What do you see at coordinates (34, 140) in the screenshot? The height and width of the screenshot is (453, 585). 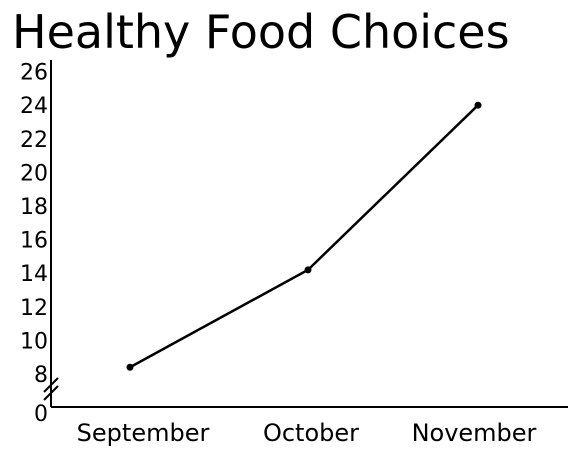 I see `y-tick-label: 22` at bounding box center [34, 140].